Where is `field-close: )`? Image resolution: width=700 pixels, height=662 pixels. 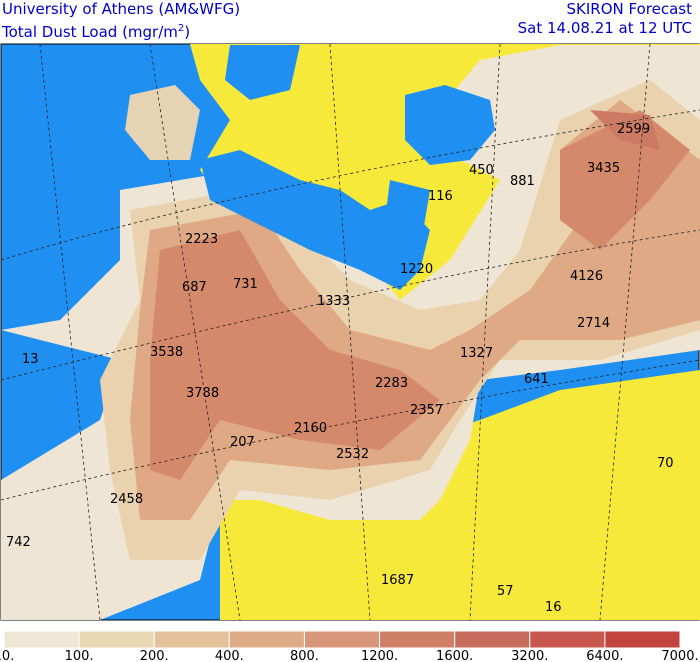 field-close: ) is located at coordinates (187, 32).